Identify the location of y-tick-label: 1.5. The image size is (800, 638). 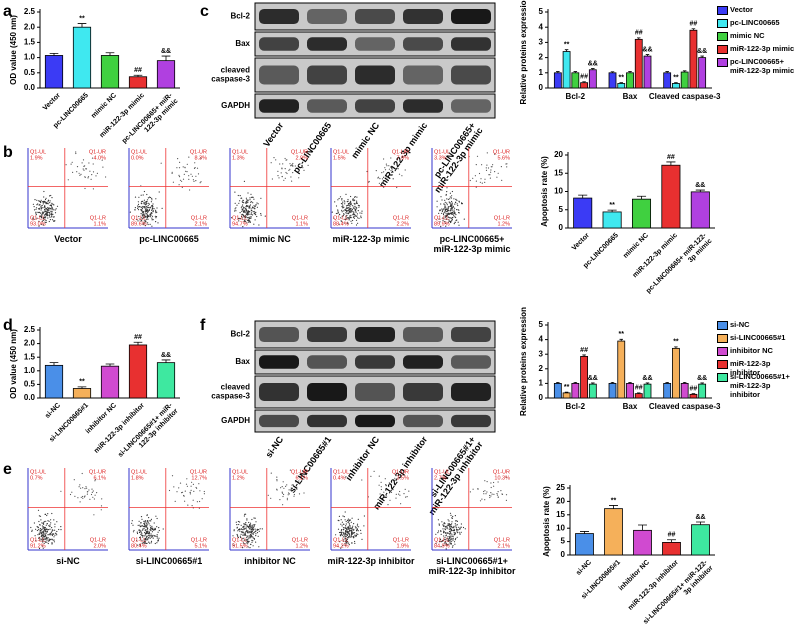
(30, 356).